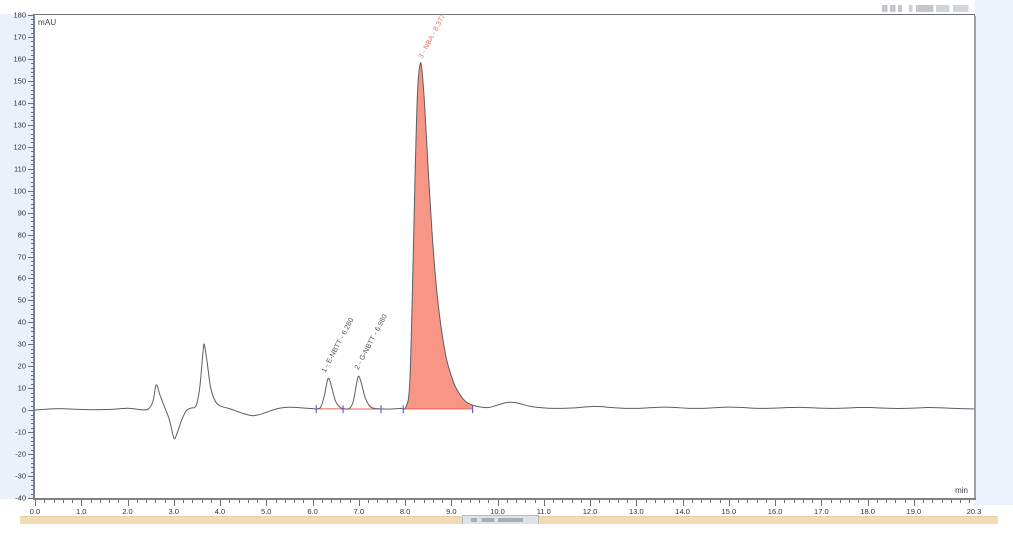 The image size is (1013, 543). Describe the element at coordinates (21, 256) in the screenshot. I see `y-axis-tick-label: 70` at that location.